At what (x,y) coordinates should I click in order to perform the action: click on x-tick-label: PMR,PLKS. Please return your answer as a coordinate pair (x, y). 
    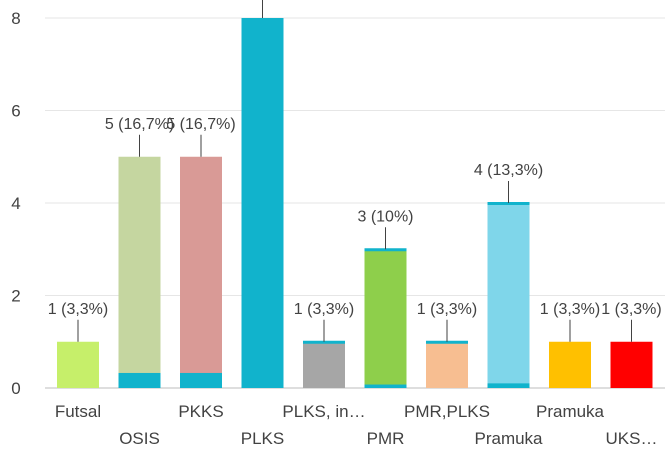
    Looking at the image, I should click on (447, 411).